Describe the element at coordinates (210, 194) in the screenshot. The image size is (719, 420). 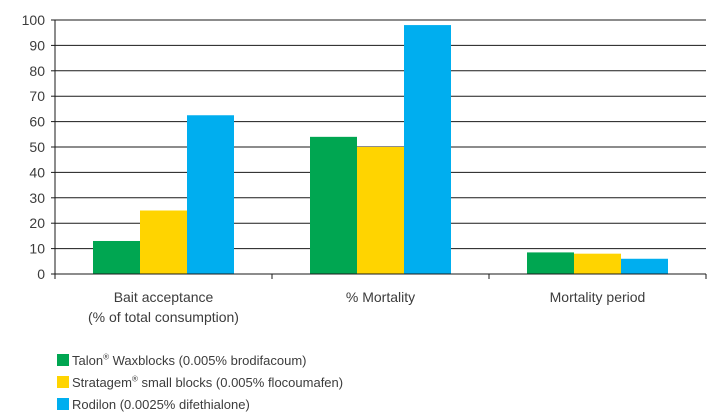
I see `bar-series2-cat0` at that location.